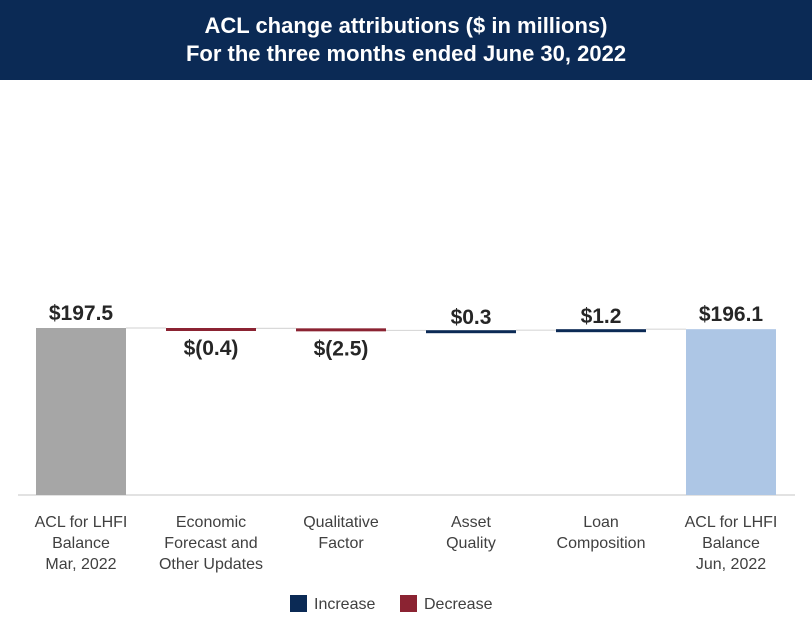  Describe the element at coordinates (471, 317) in the screenshot. I see `data-label: $0.3` at that location.